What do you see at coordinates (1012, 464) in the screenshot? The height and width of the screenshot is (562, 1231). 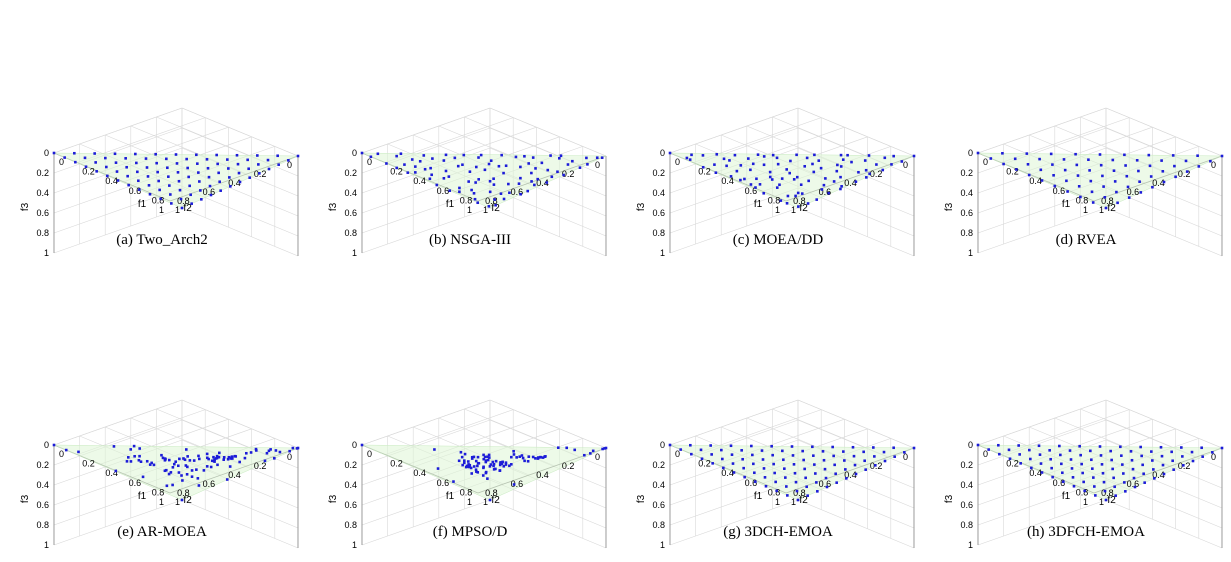 I see `tick-label-f1: 0.2` at bounding box center [1012, 464].